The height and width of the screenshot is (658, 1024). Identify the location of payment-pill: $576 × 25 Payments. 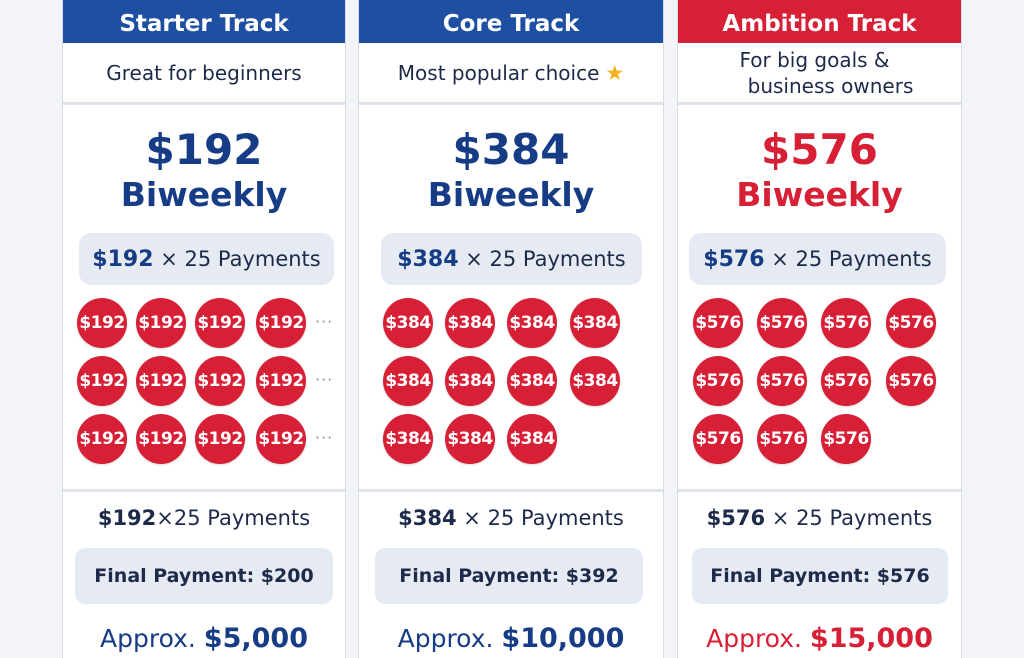
(817, 259).